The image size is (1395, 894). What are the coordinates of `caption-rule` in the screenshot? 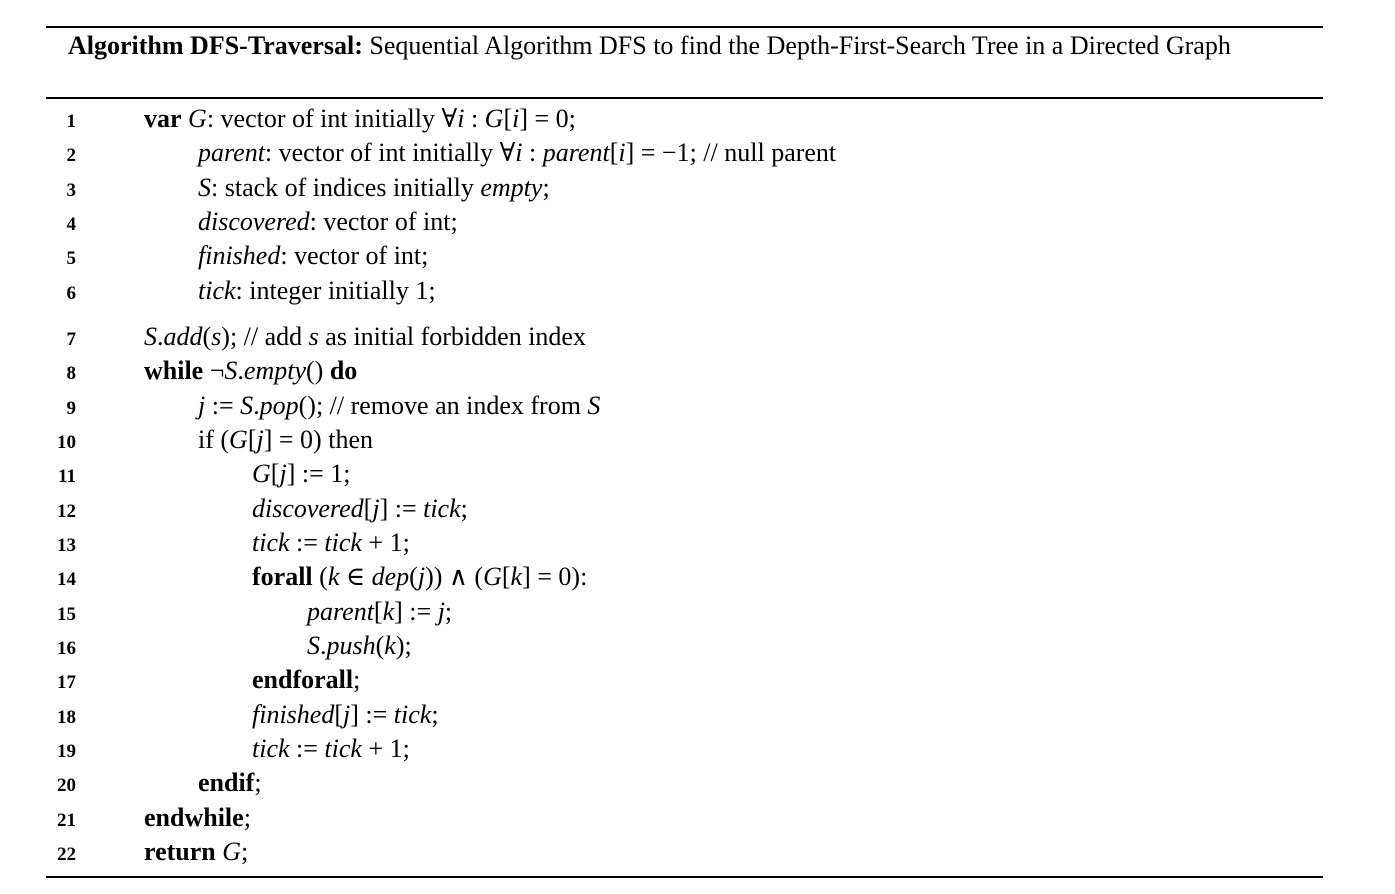 It's located at (684, 98).